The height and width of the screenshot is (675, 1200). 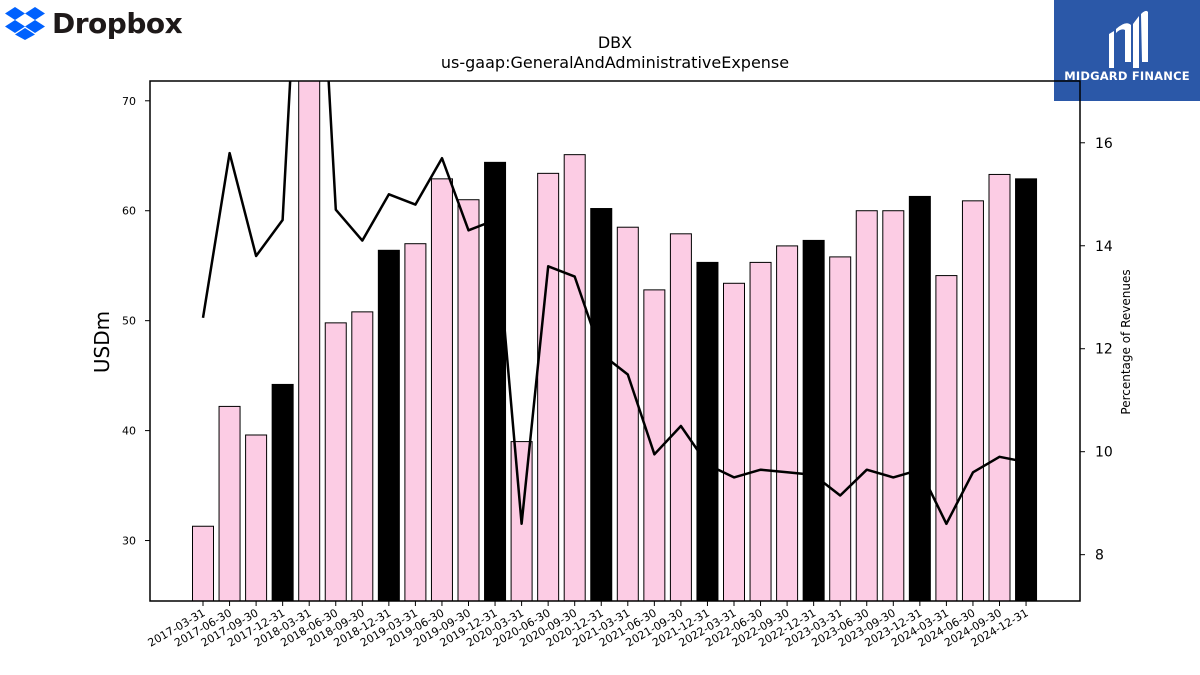 I want to click on y2-axis-label: Percentage of Revenues, so click(x=1126, y=341).